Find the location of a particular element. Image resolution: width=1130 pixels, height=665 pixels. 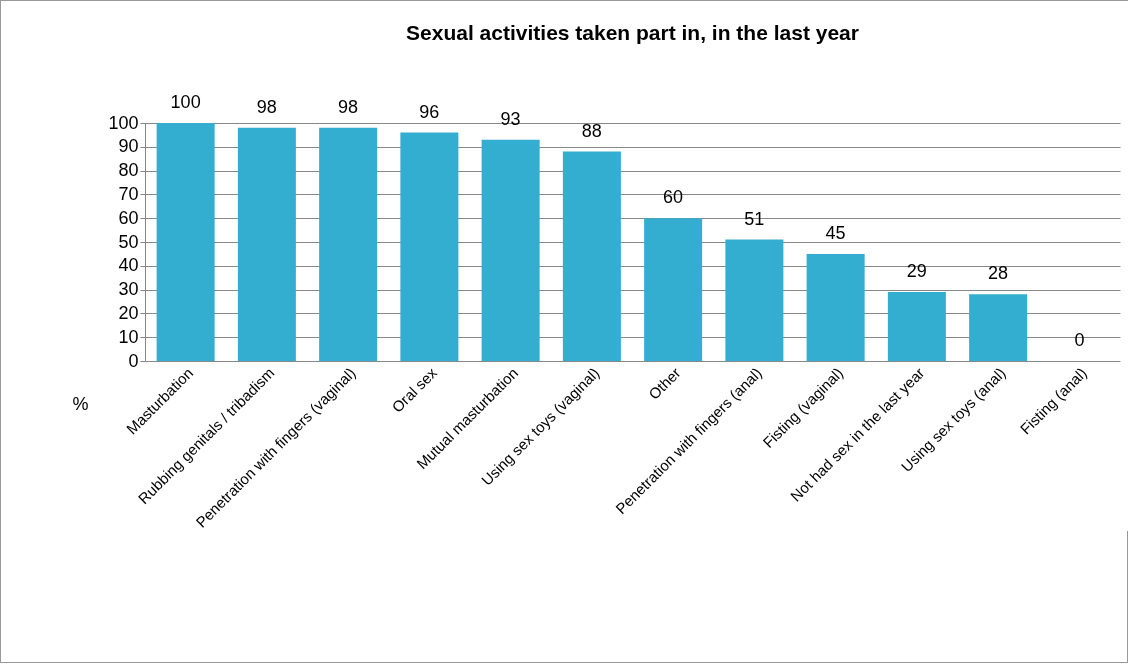

y-tick-label: 60 is located at coordinates (128, 217).